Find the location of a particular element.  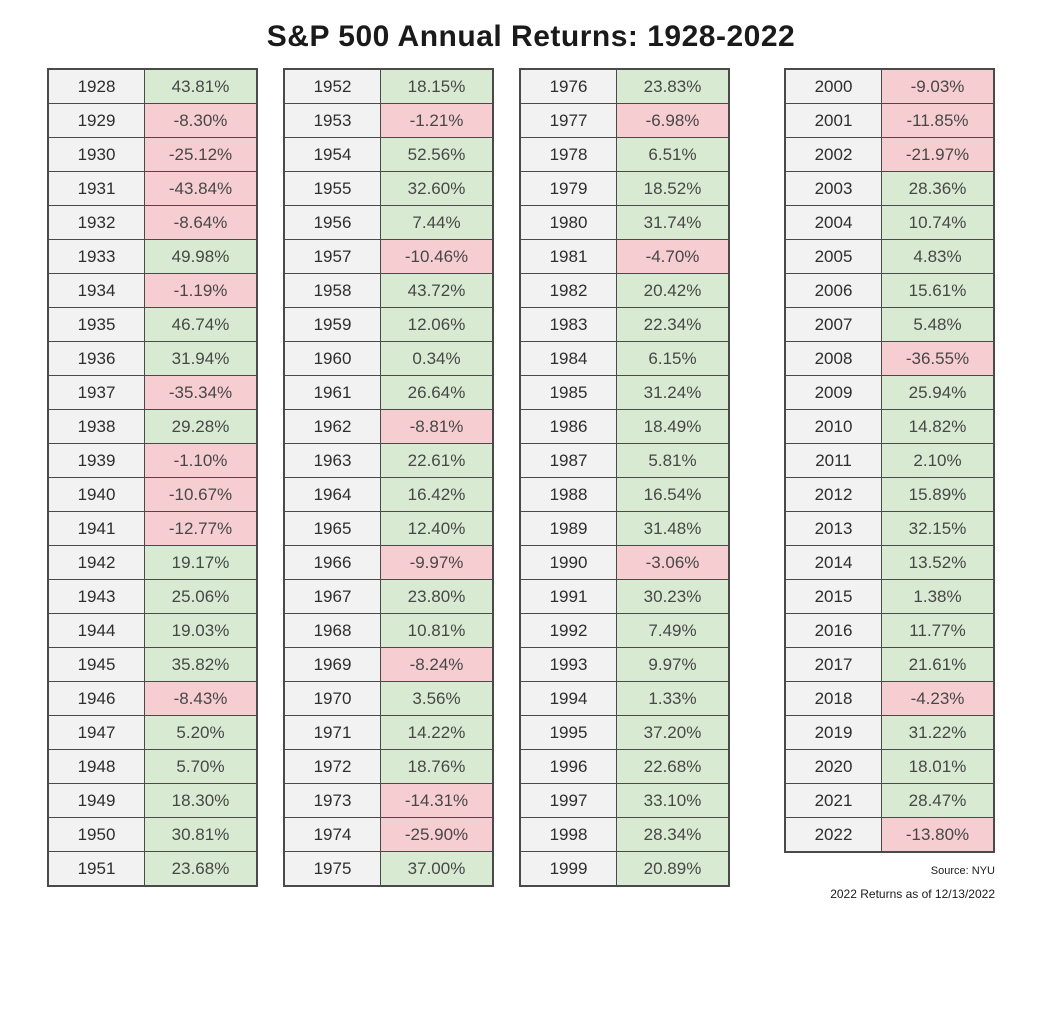

table-row: 1942 19.17% is located at coordinates (152, 562).